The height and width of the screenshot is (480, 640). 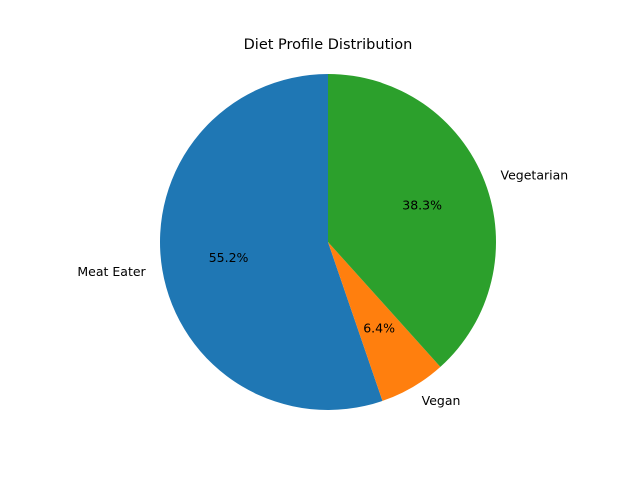 What do you see at coordinates (379, 327) in the screenshot?
I see `pct-label-vegan: 6.4%` at bounding box center [379, 327].